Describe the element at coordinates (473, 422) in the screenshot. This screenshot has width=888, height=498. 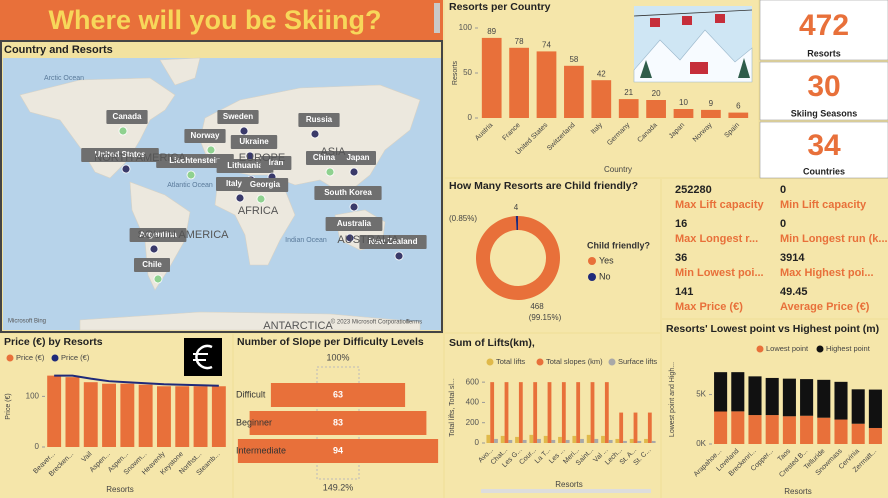
I see `y-tick-label: 200` at that location.